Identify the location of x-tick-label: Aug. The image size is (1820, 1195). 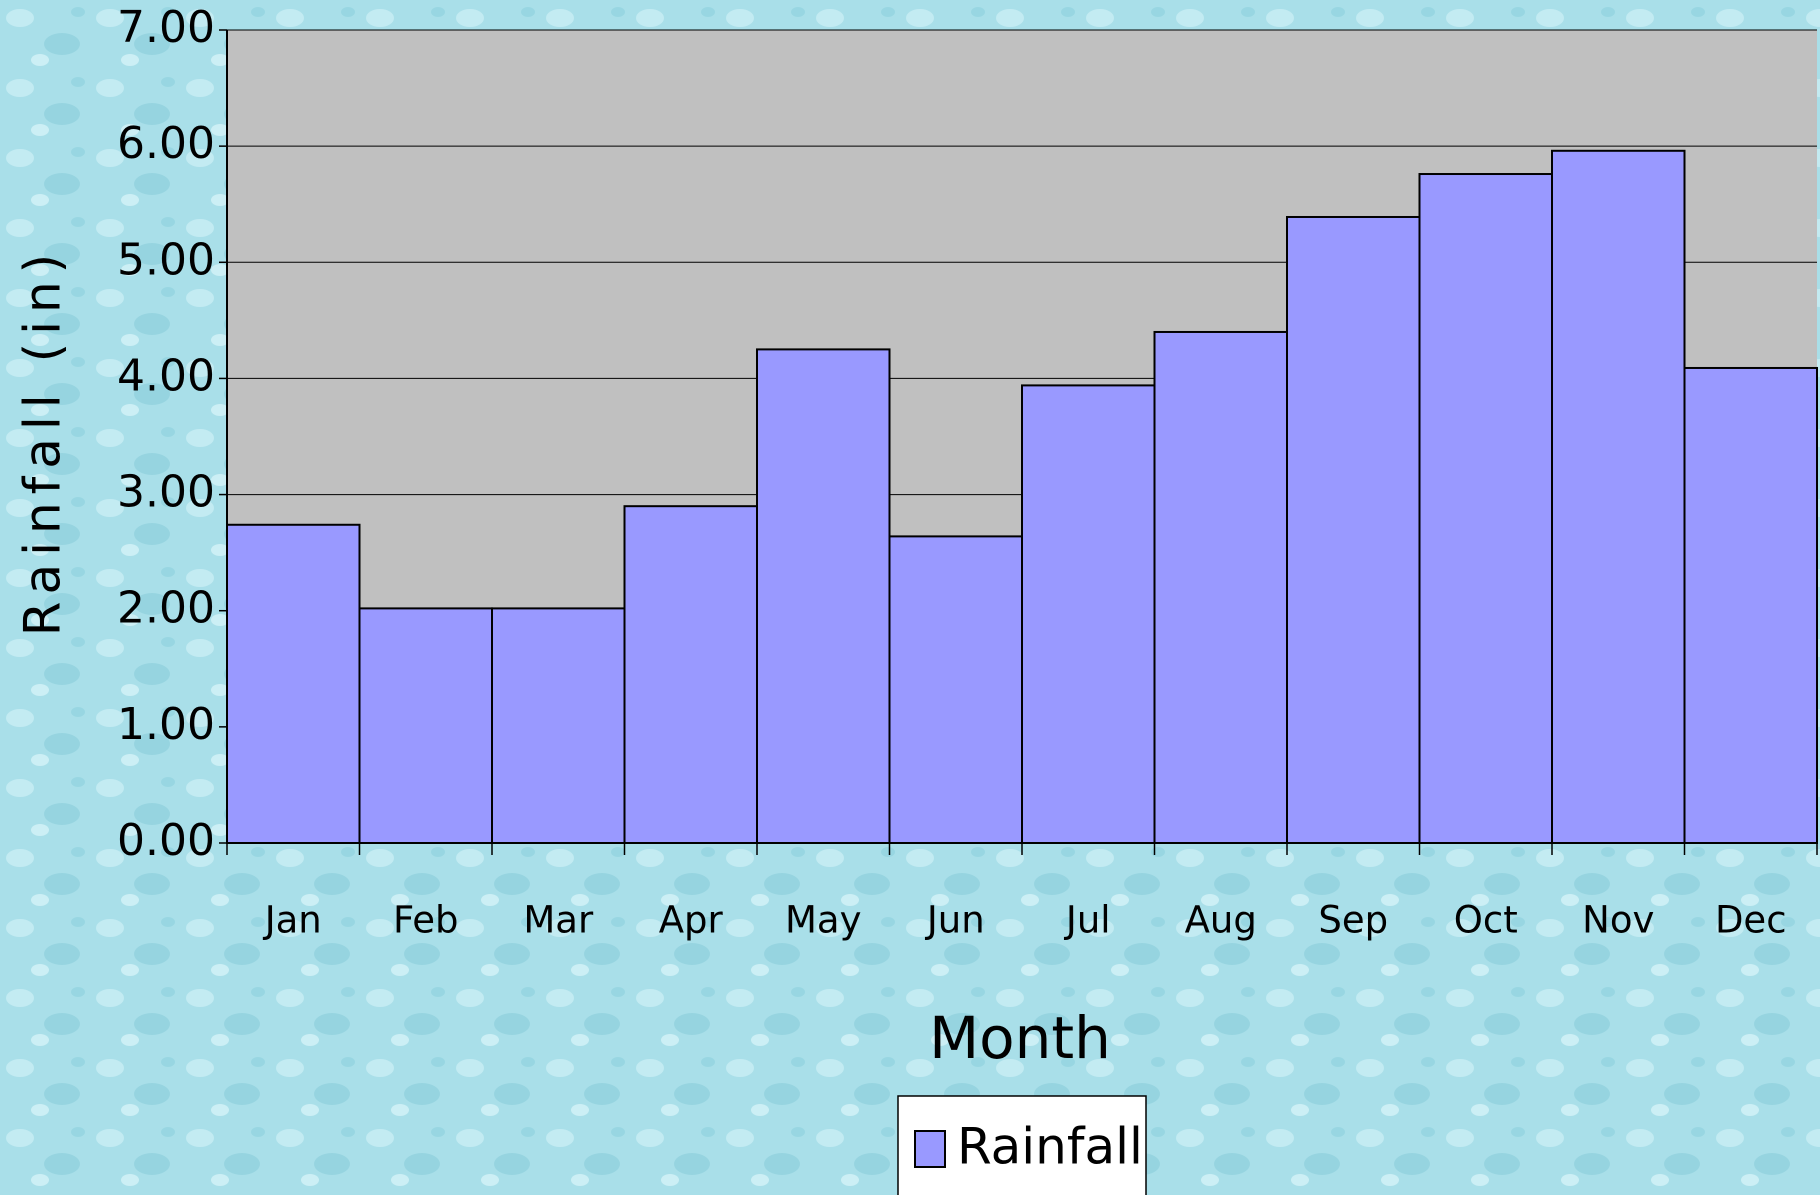
(1221, 920).